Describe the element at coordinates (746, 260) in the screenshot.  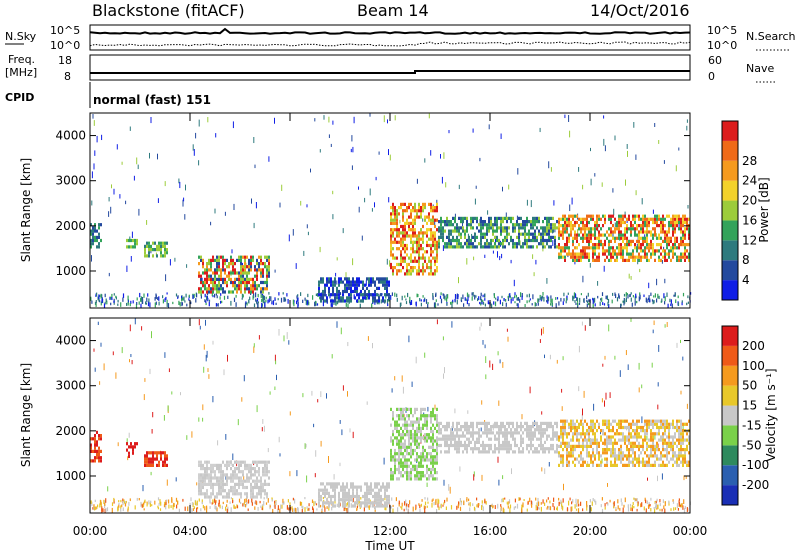
I see `colorbar-tick-label: 8` at that location.